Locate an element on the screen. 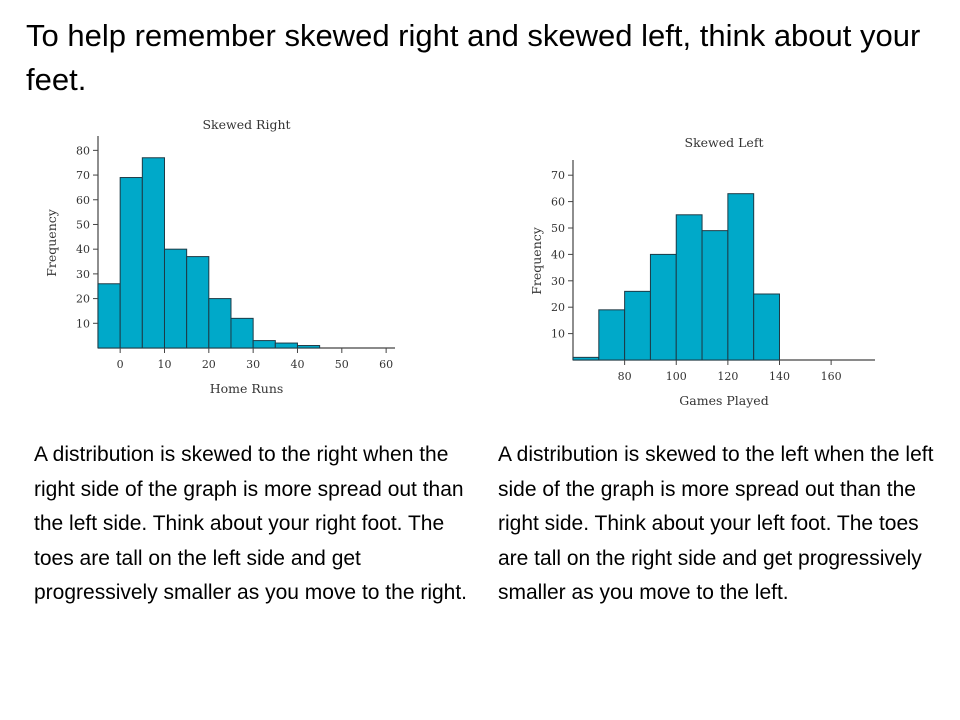 Image resolution: width=960 pixels, height=720 pixels. right-y-tick-label: 70 is located at coordinates (83, 175).